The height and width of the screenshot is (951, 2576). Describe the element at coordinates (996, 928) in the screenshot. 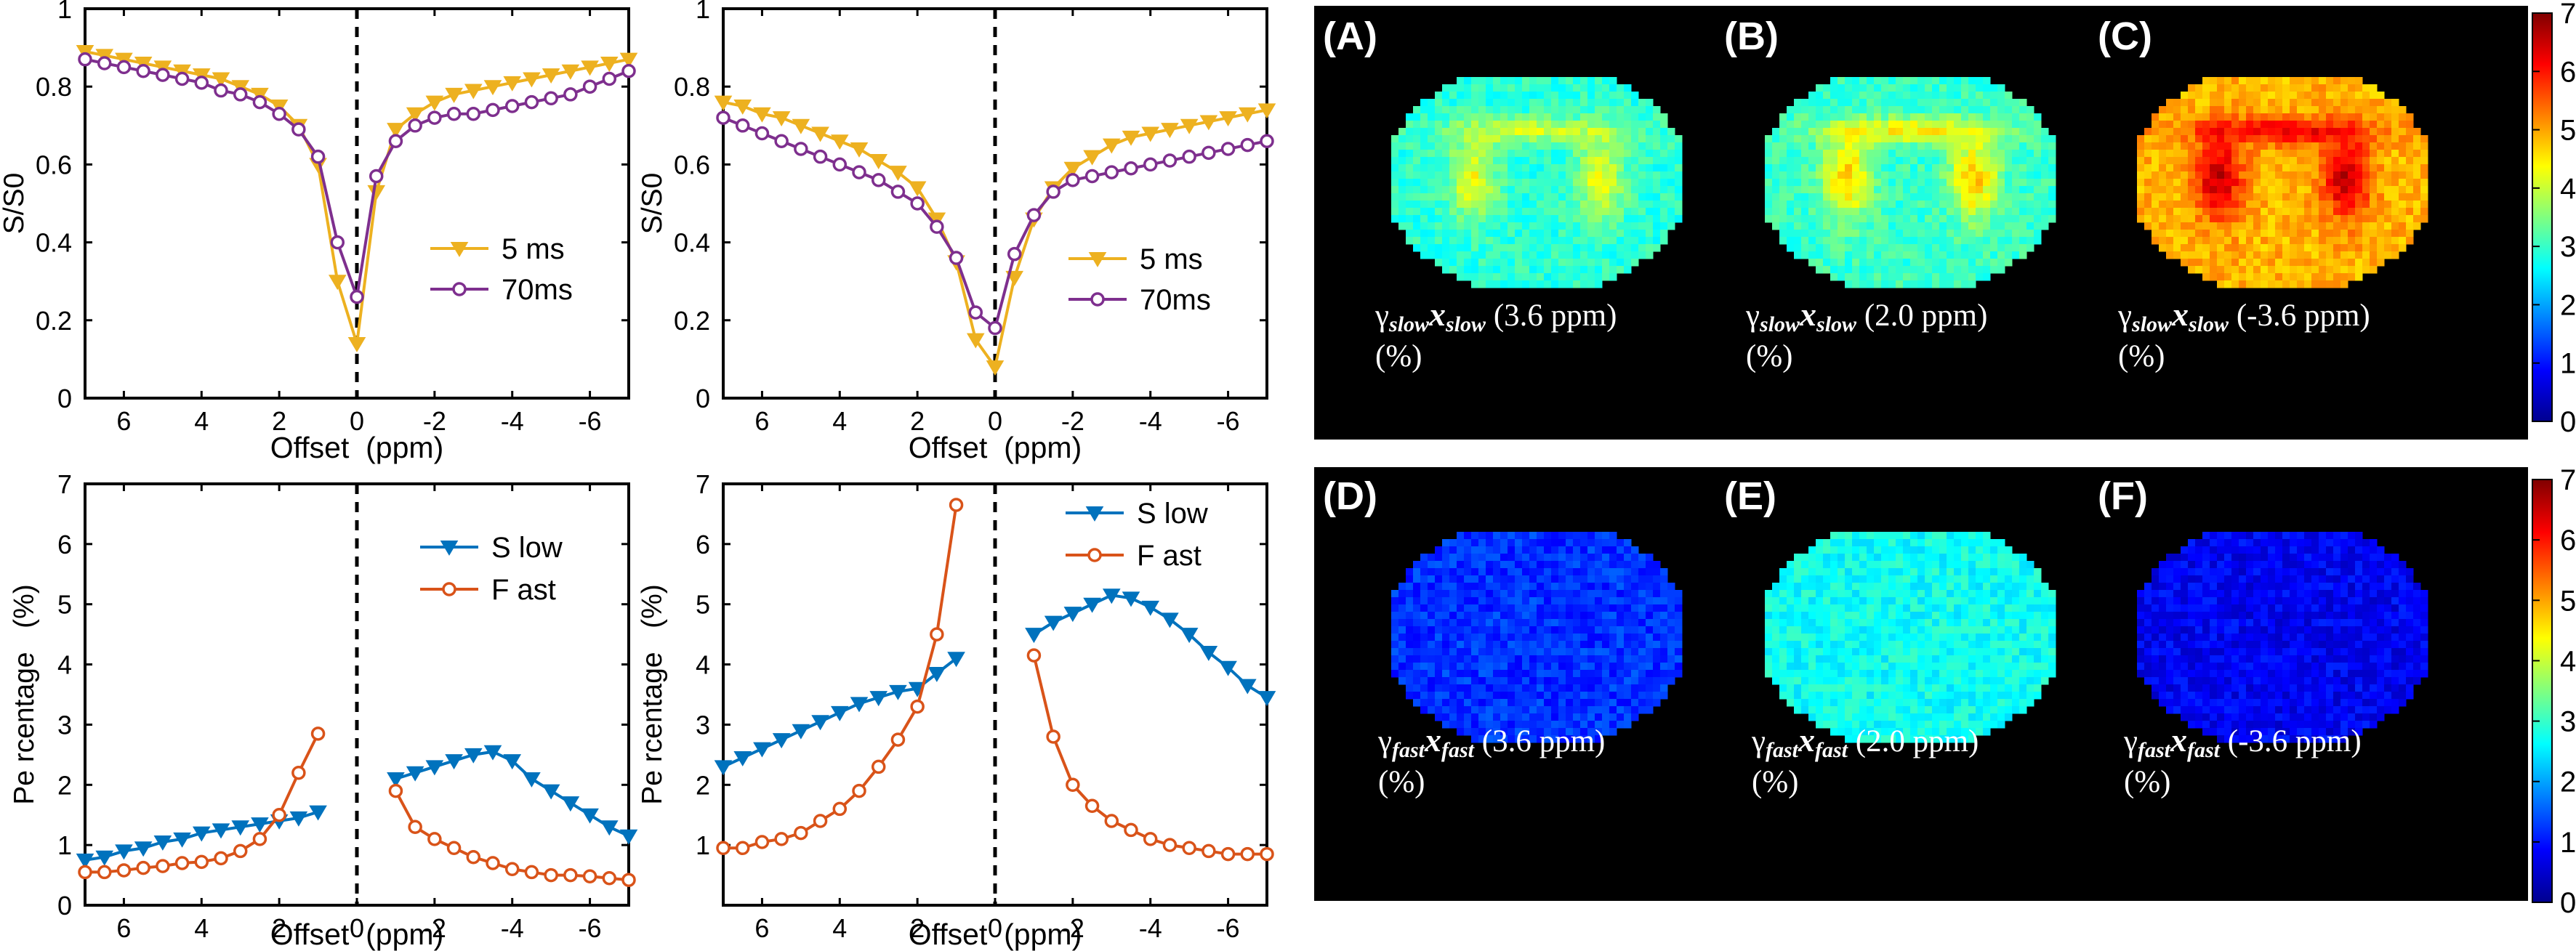

I see `x-tick-labels: 6 4 2 0 -2 -4 -6` at that location.